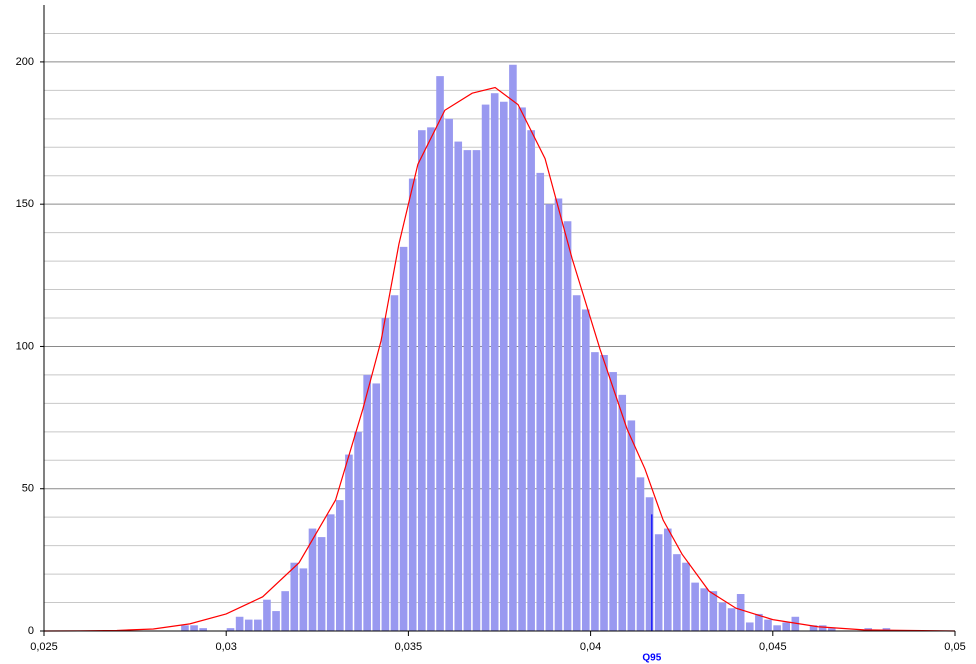 This screenshot has width=976, height=664. What do you see at coordinates (25, 204) in the screenshot?
I see `y-tick-label: 150` at bounding box center [25, 204].